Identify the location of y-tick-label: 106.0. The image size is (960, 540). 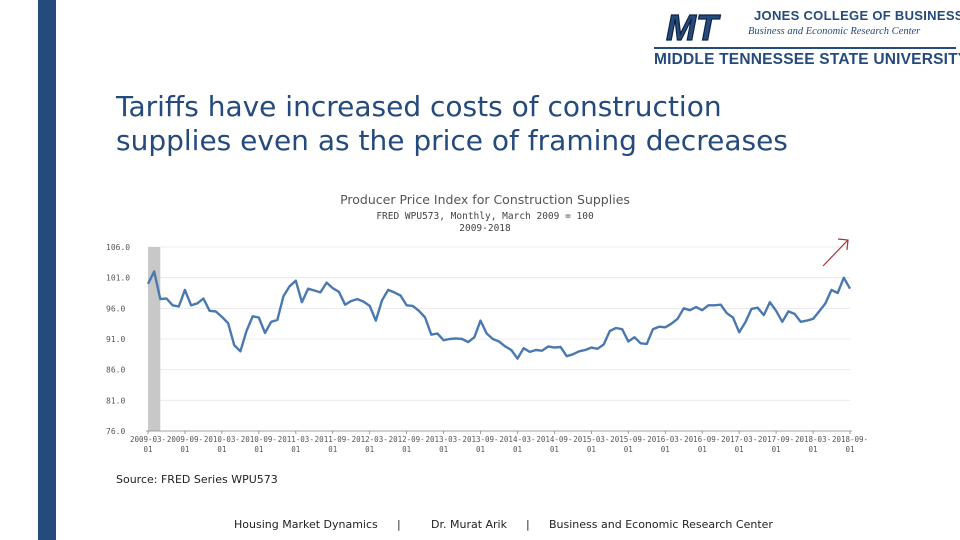
(118, 247).